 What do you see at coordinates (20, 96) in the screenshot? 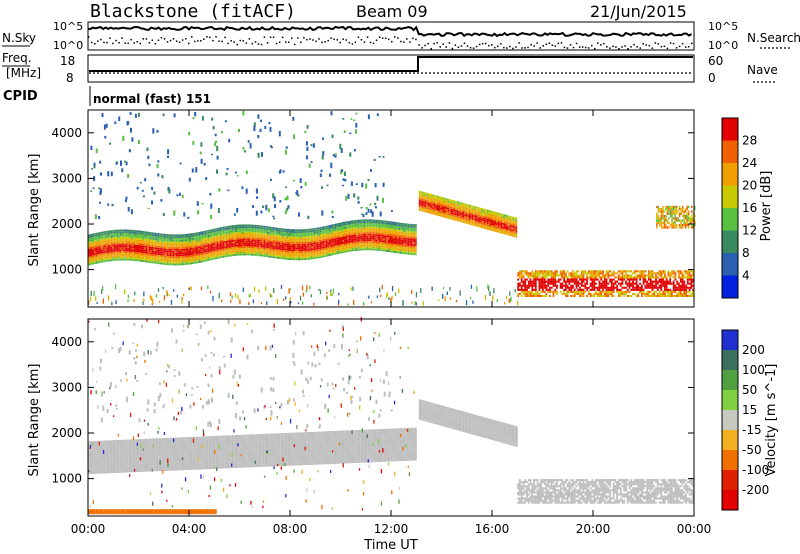
I see `cpid-label: CPID` at bounding box center [20, 96].